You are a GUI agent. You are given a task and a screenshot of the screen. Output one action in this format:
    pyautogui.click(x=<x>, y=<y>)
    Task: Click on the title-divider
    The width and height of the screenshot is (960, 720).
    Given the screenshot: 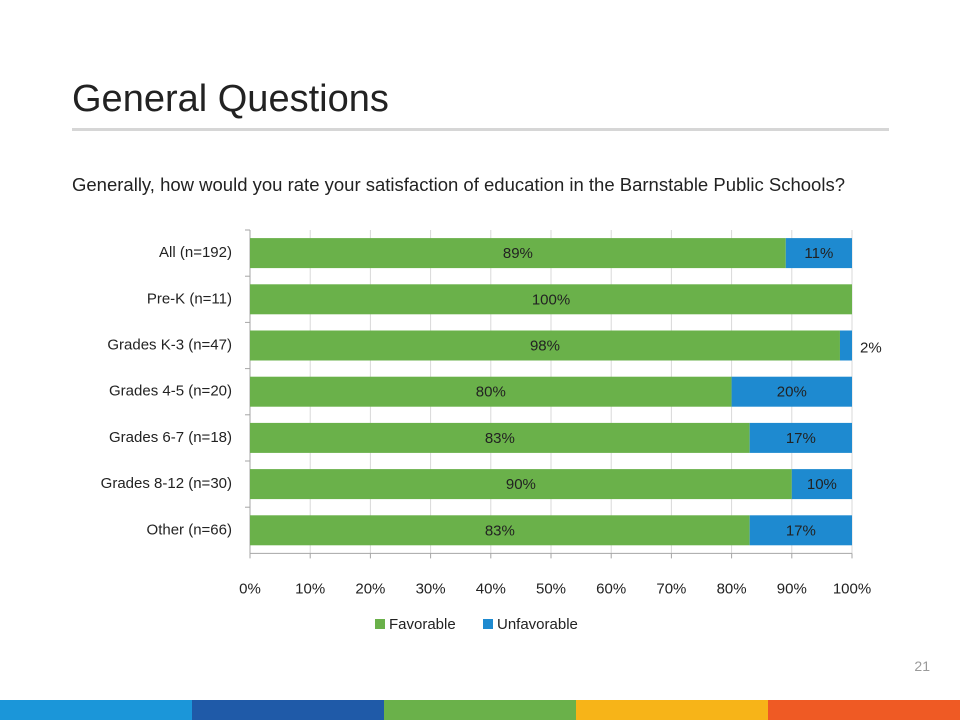 What is the action you would take?
    pyautogui.click(x=480, y=129)
    